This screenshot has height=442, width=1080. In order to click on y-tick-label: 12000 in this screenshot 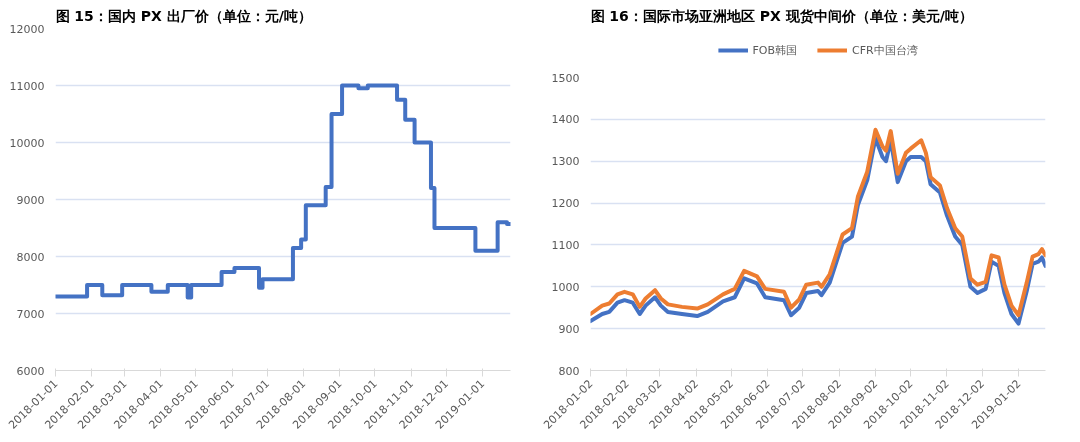, I will do `click(27, 29)`.